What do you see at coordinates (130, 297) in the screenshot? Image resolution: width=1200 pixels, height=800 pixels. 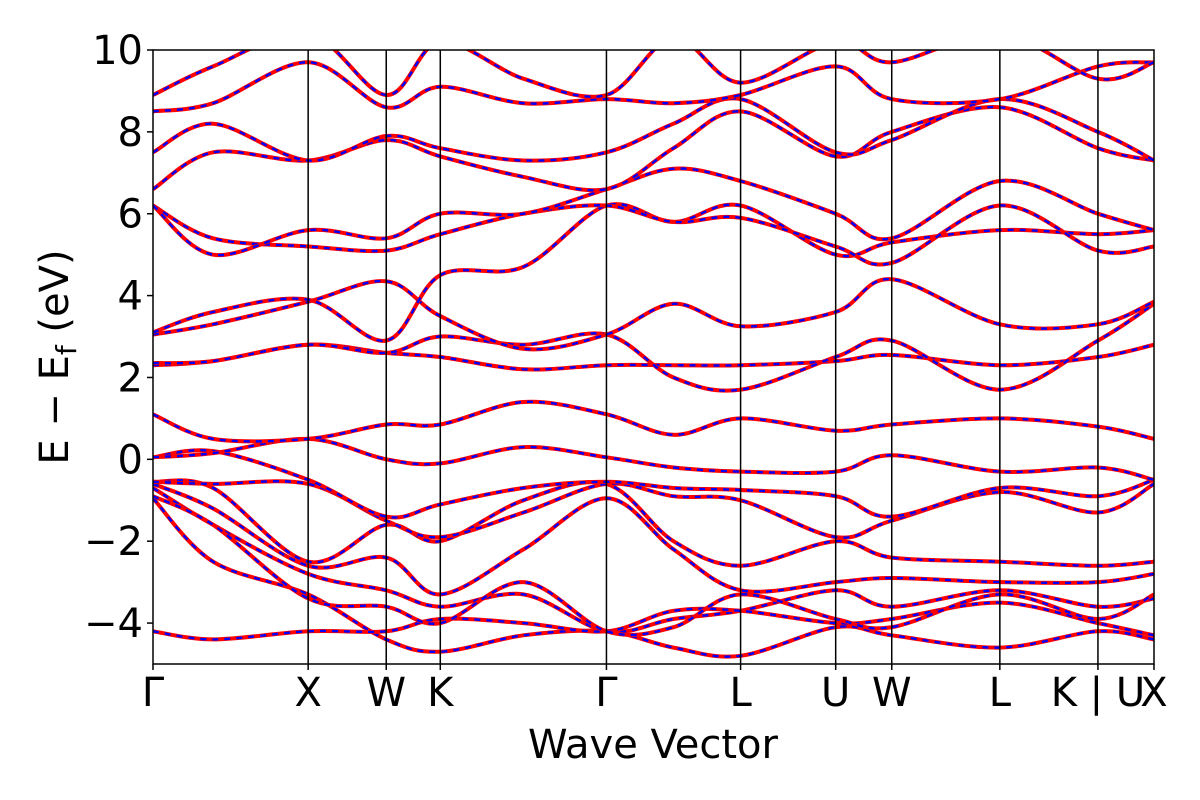 I see `y-tick-label-4: 4` at bounding box center [130, 297].